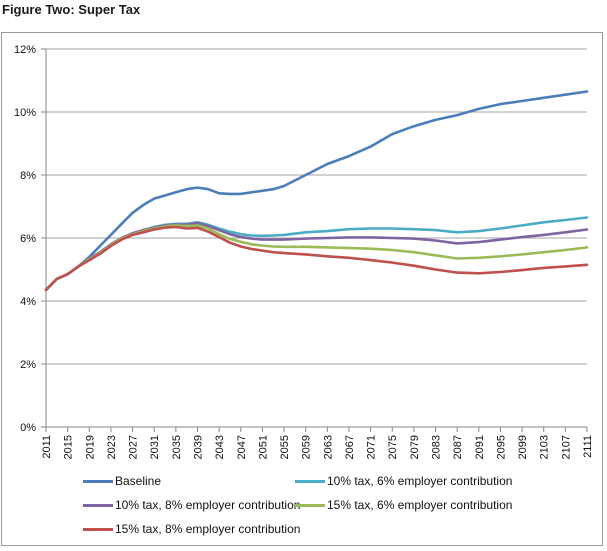  What do you see at coordinates (501, 447) in the screenshot?
I see `x-tick-label: 2095` at bounding box center [501, 447].